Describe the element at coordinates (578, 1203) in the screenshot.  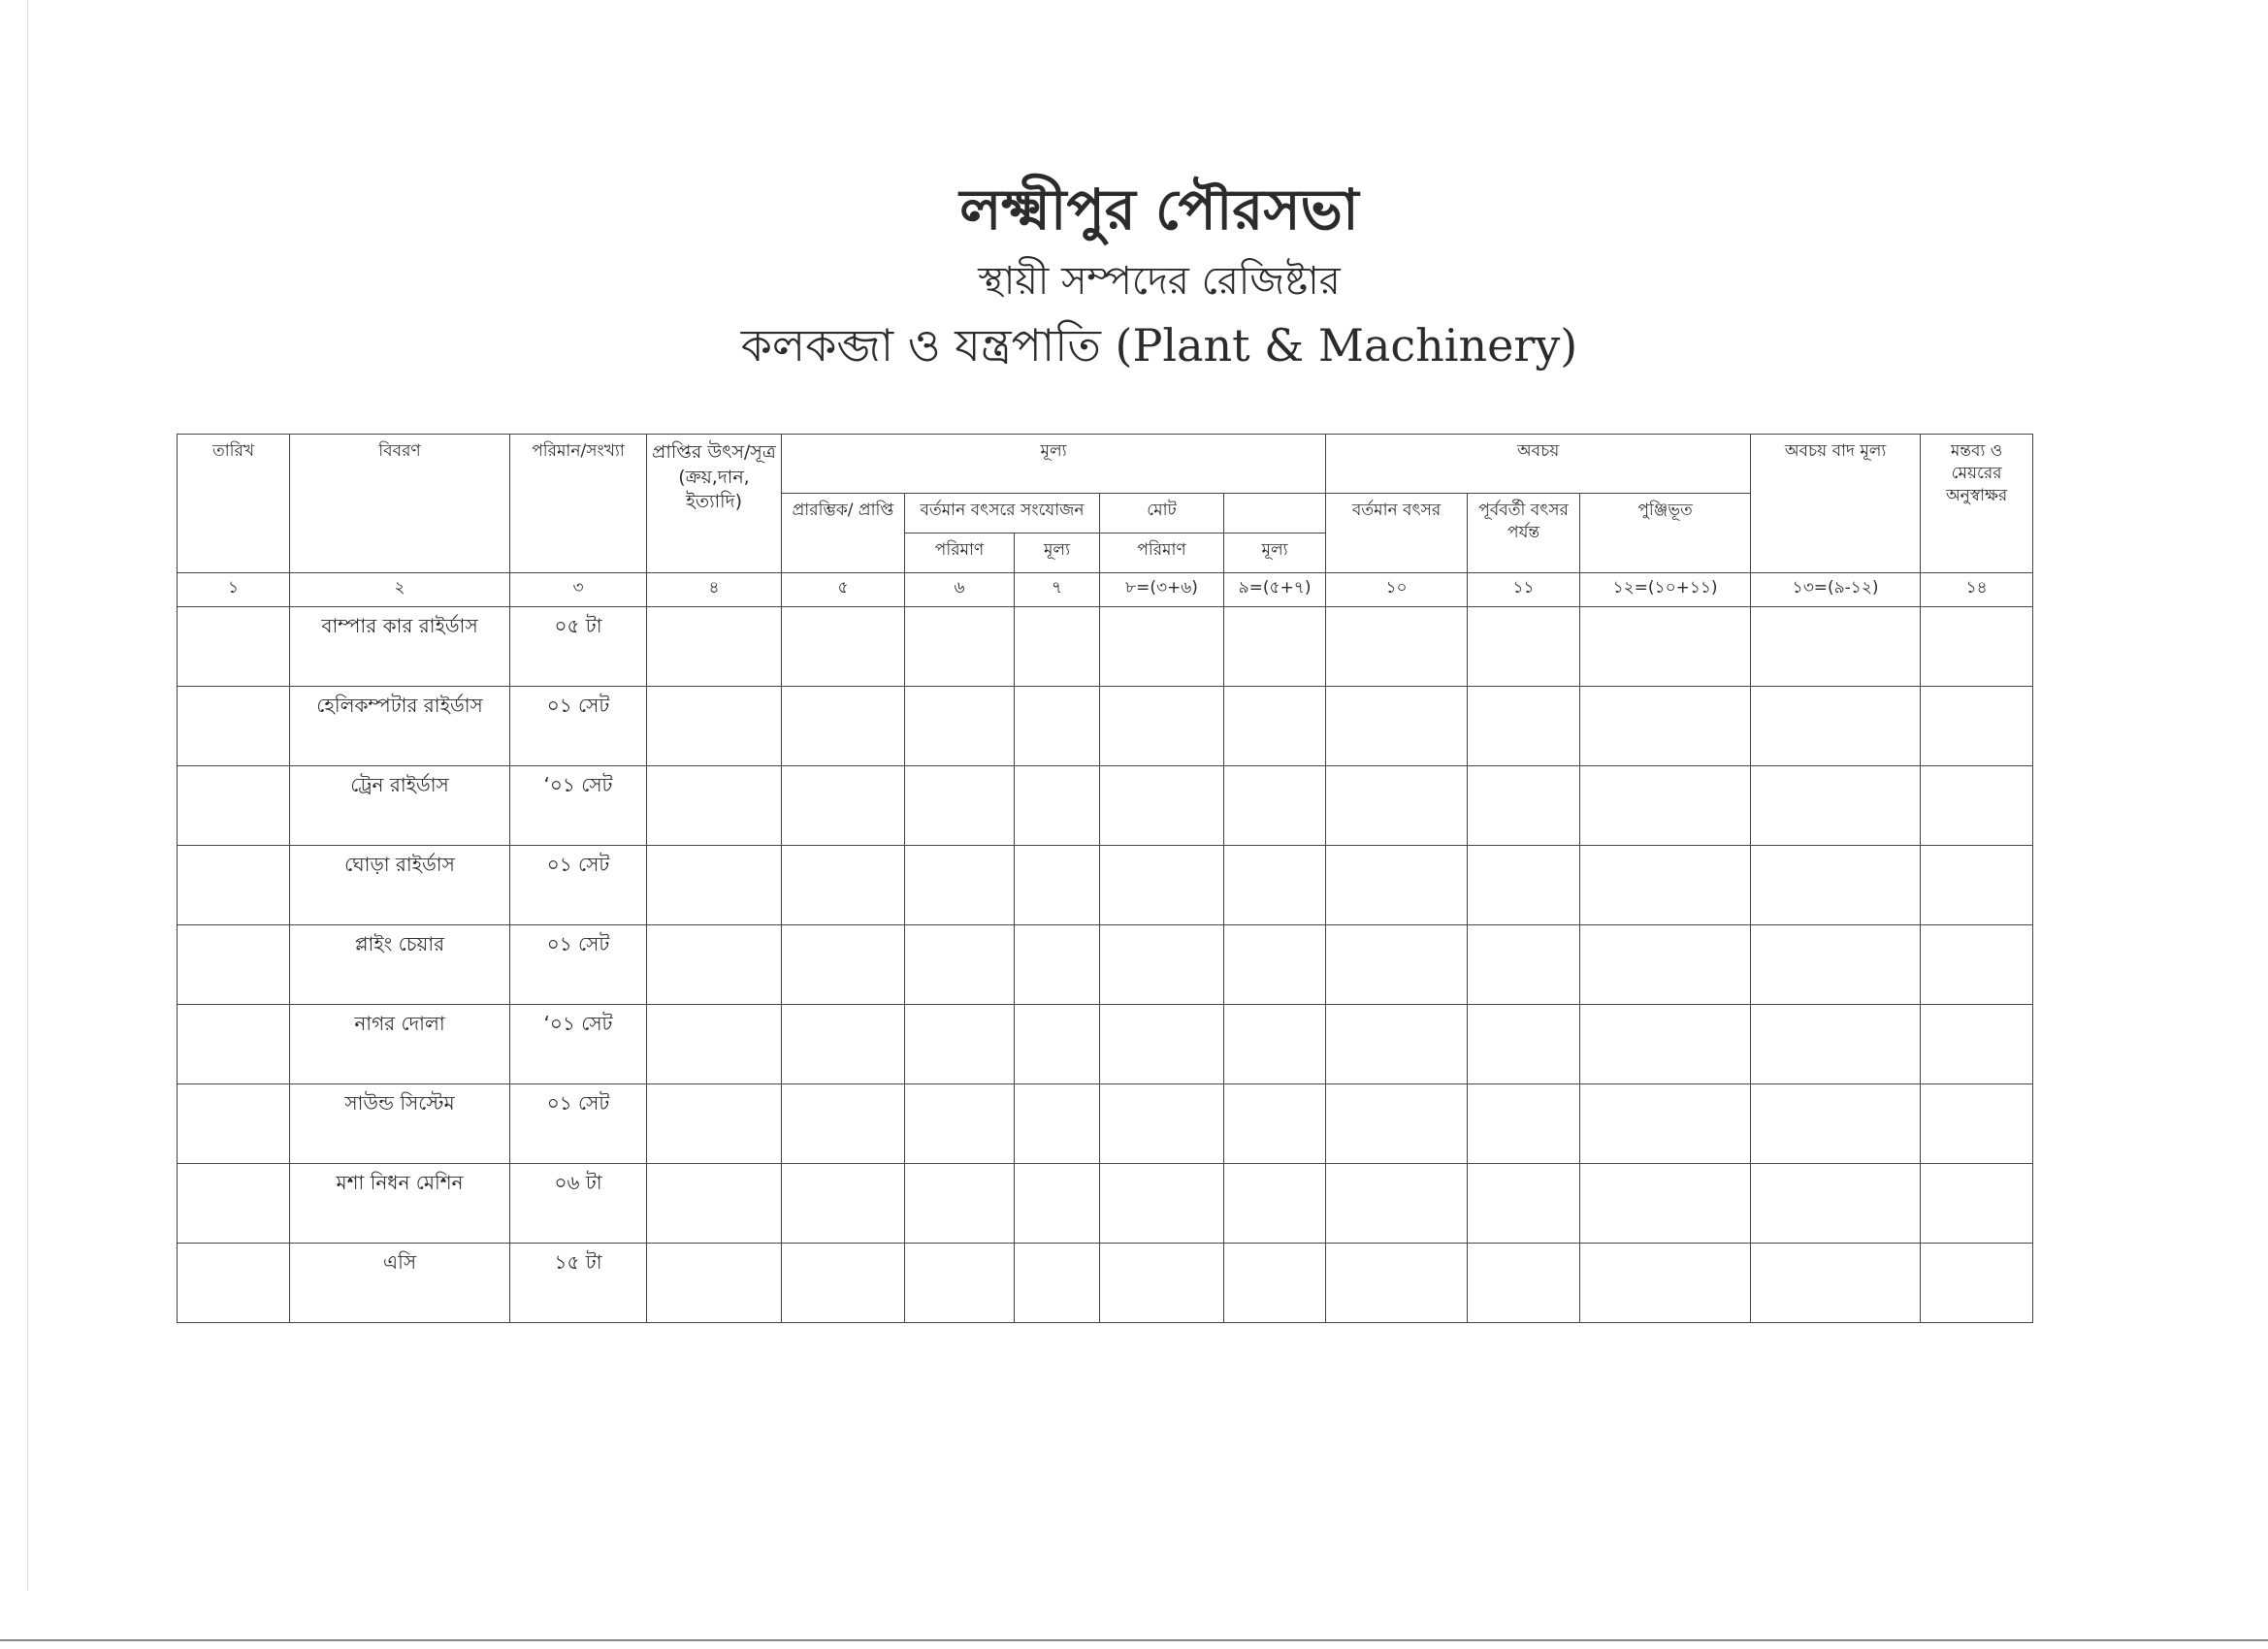
I see `cell-quantity: ০৬ টা` at that location.